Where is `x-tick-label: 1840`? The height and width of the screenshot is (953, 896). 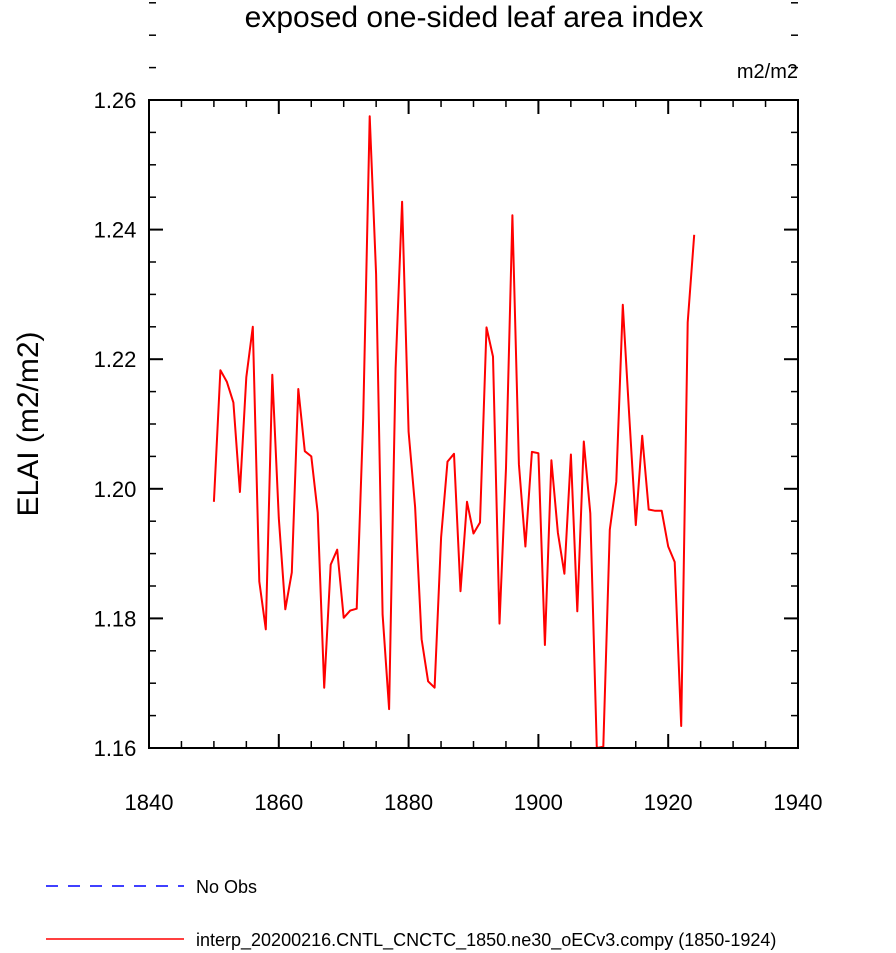
x-tick-label: 1840 is located at coordinates (149, 802).